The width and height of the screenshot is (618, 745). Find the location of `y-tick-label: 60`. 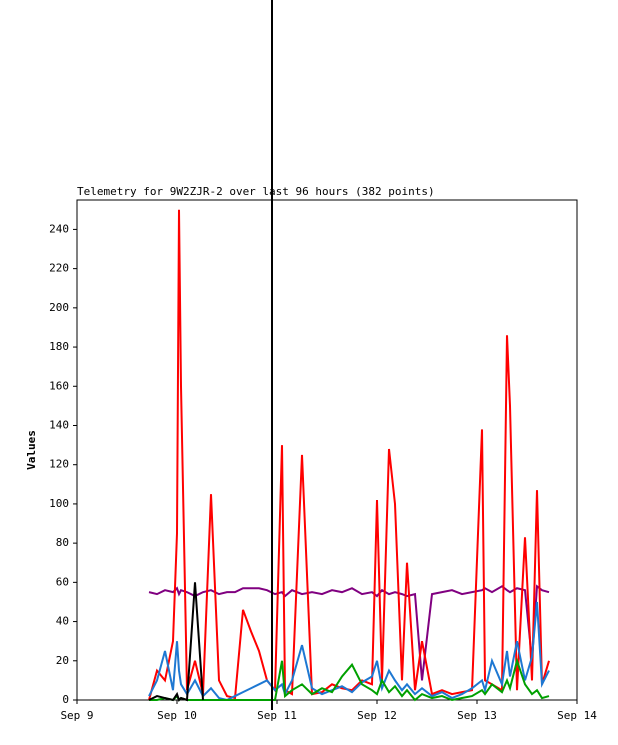

y-tick-label: 60 is located at coordinates (62, 581).